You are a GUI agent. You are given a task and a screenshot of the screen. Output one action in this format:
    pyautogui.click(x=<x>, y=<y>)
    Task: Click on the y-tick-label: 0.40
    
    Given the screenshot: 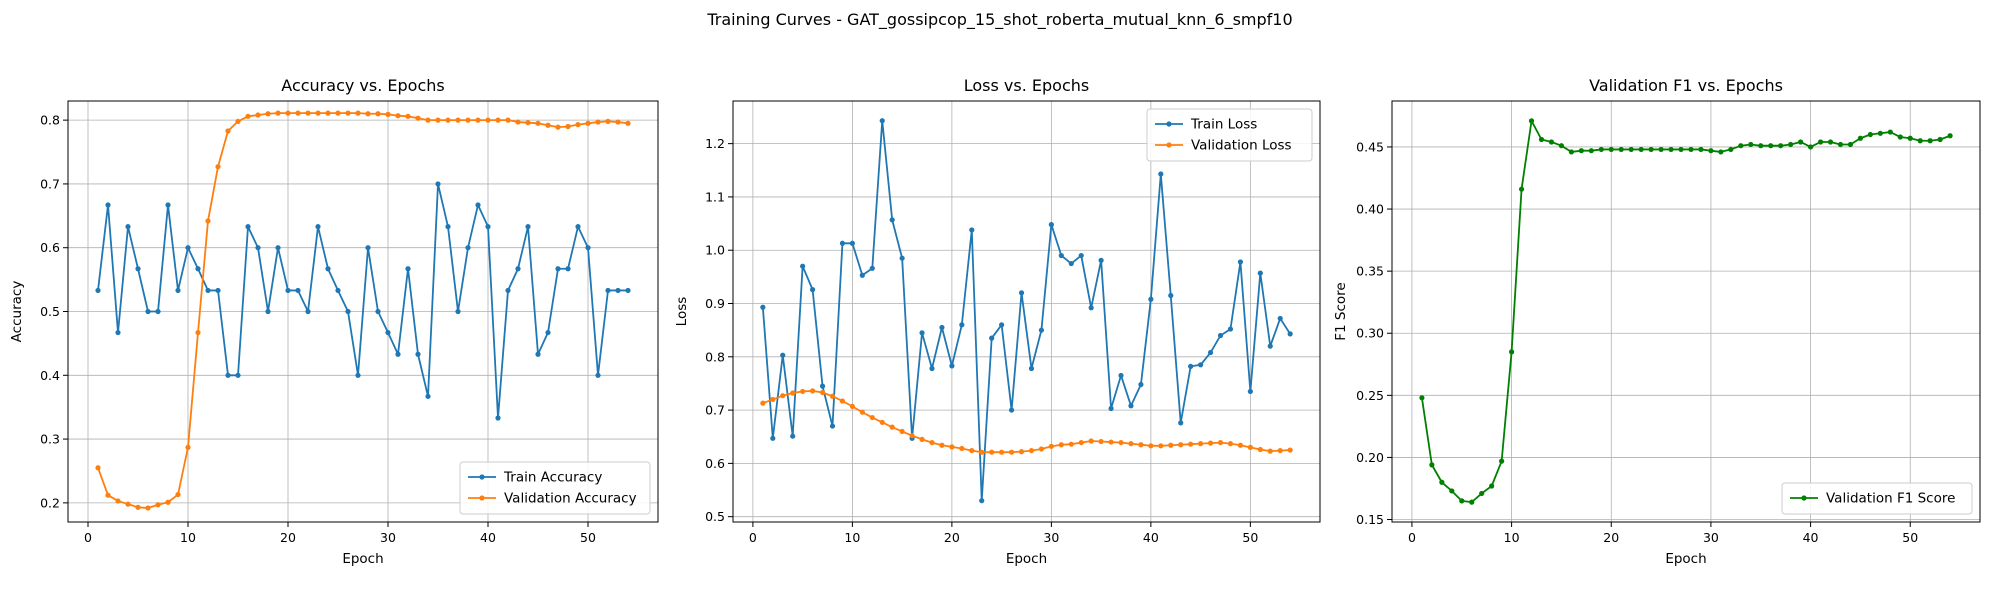 What is the action you would take?
    pyautogui.click(x=1370, y=209)
    